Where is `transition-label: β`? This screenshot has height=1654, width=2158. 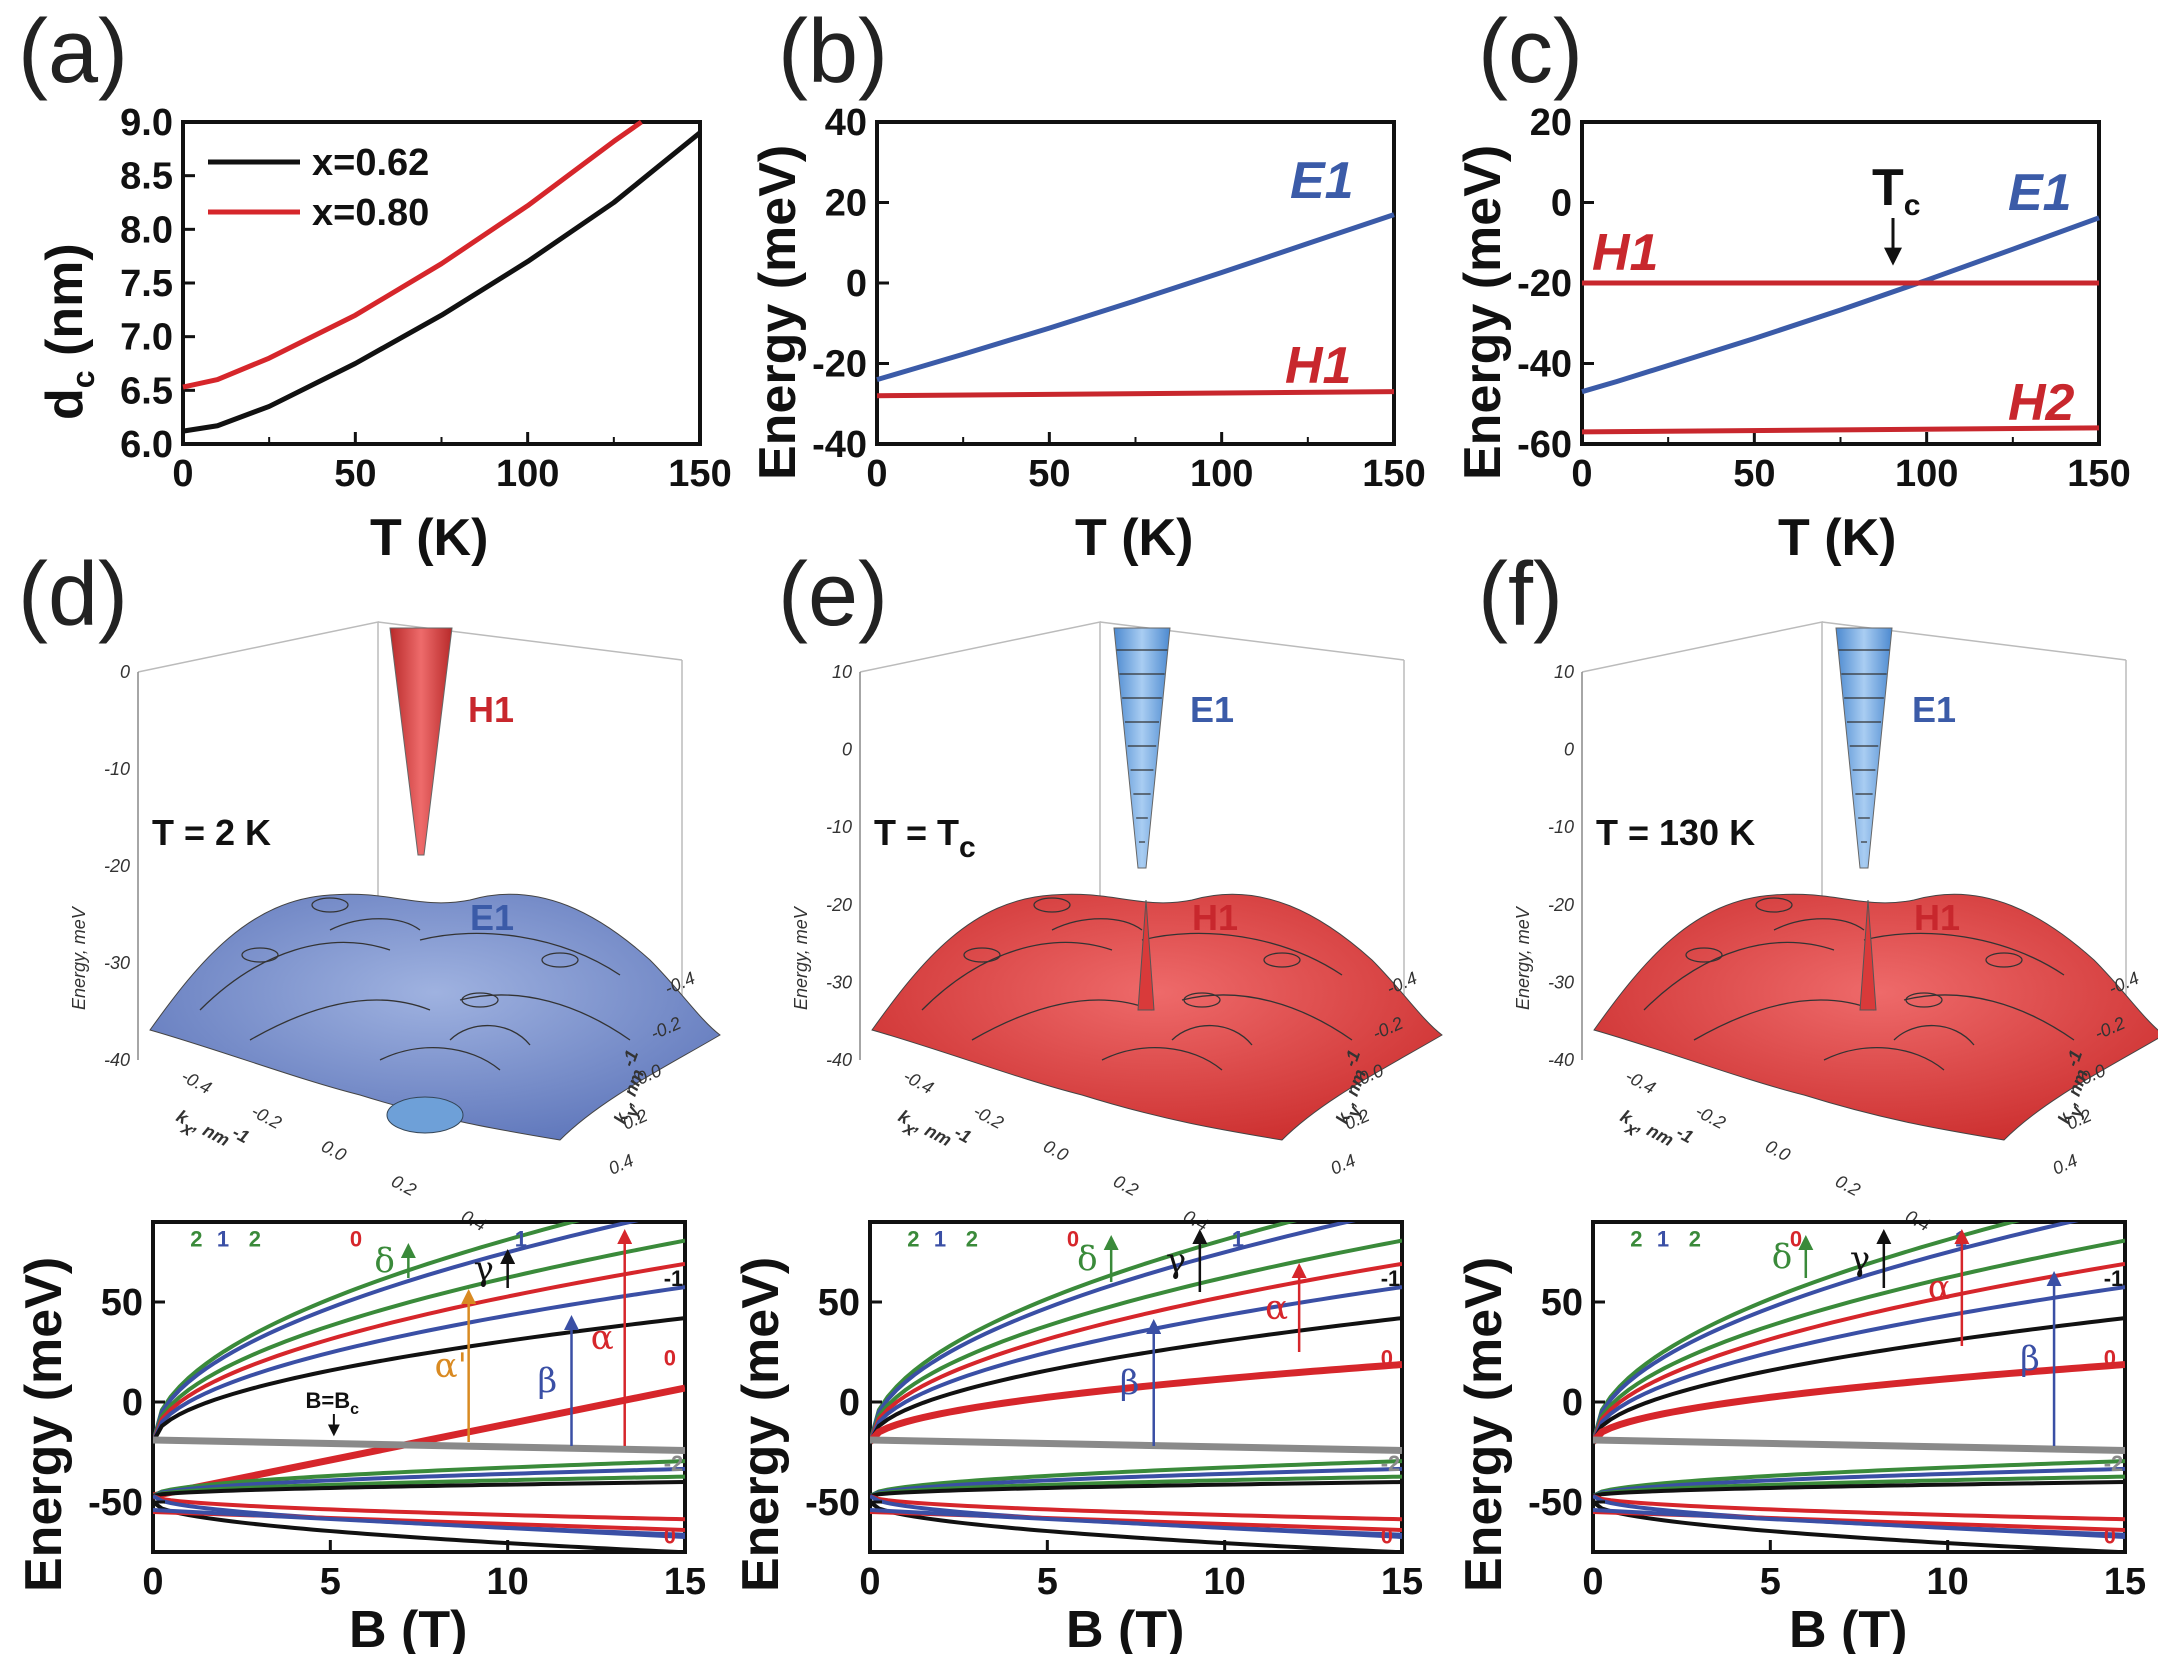 transition-label: β is located at coordinates (2030, 1359).